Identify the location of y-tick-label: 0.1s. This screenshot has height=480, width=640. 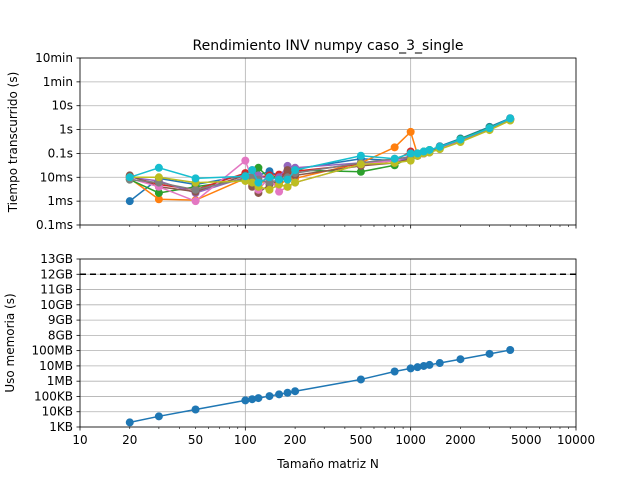
(60, 153).